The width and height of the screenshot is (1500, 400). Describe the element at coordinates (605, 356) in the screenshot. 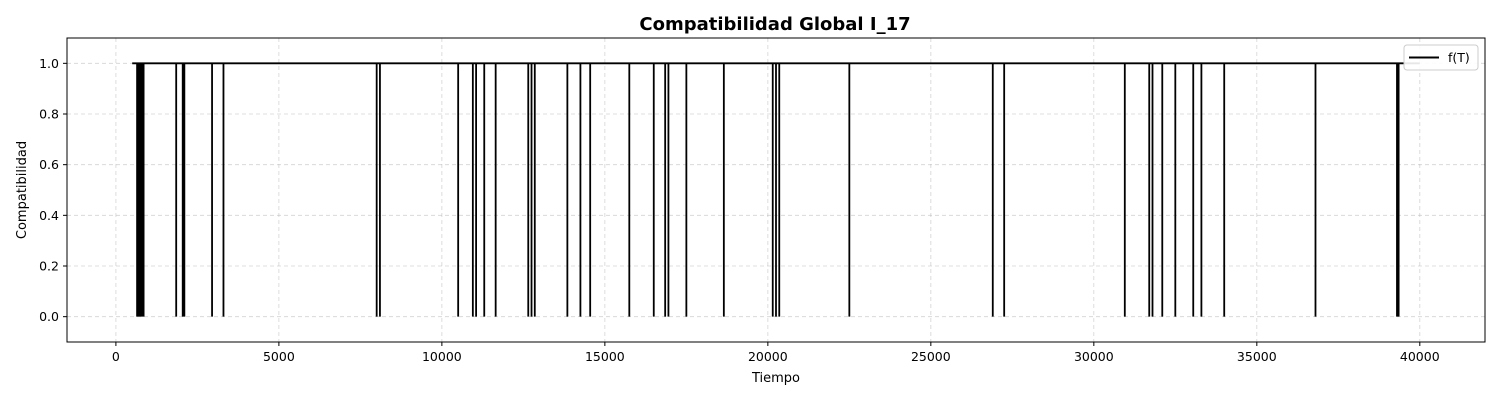

I see `x-tick-label: 15000` at that location.